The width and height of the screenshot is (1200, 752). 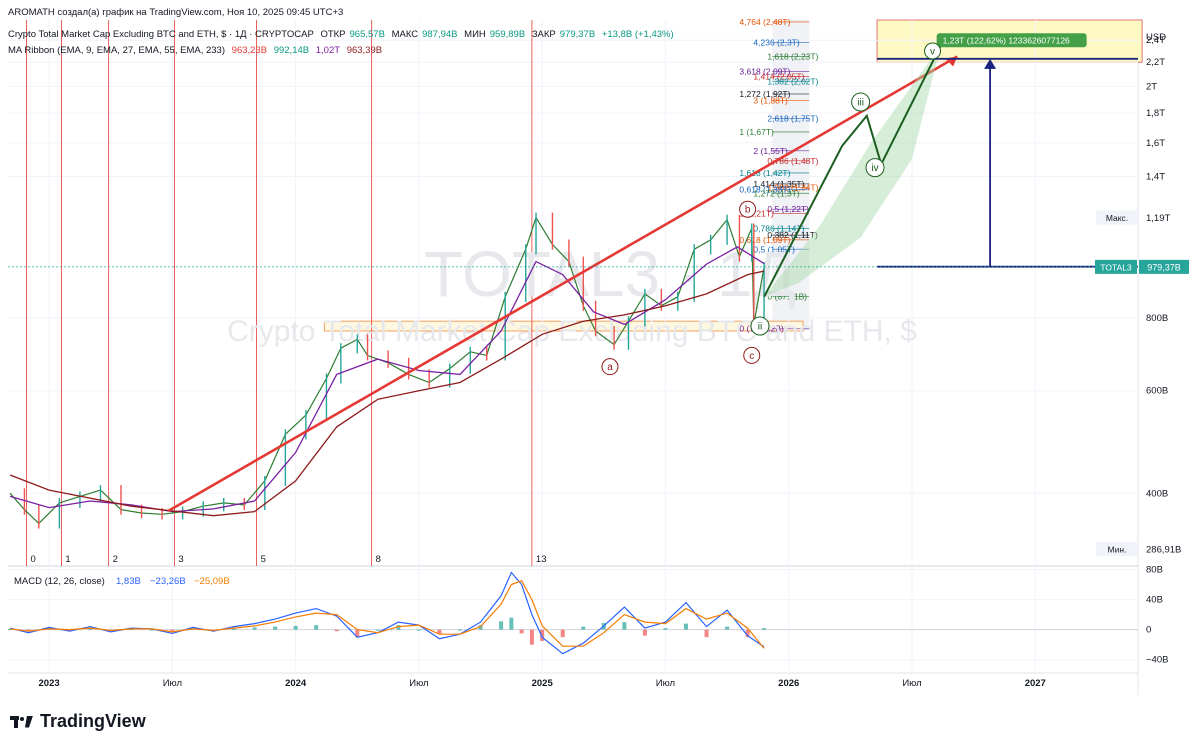 I want to click on price-tick-label: 2Т, so click(x=1151, y=86).